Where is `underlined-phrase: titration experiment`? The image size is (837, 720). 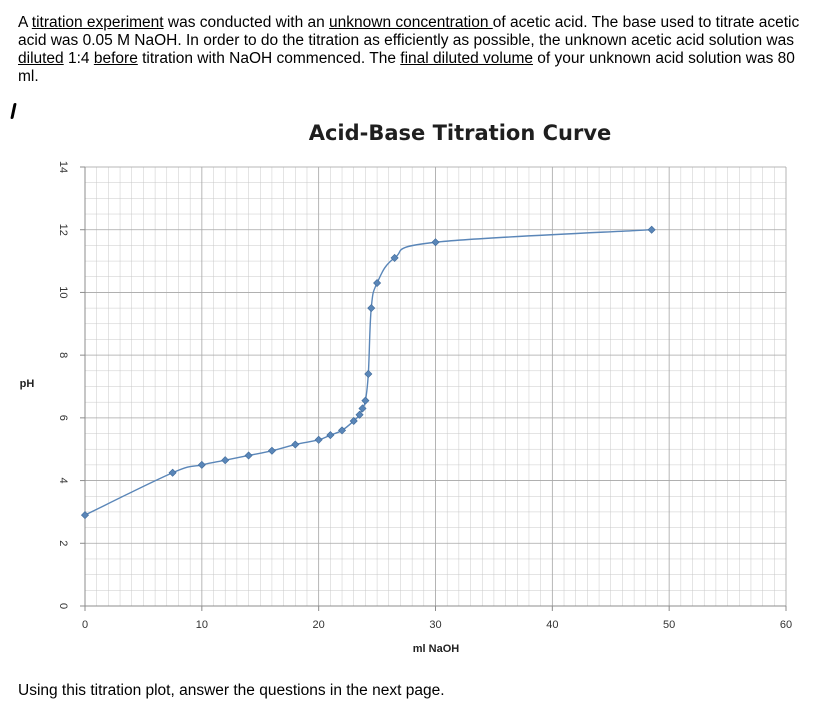
underlined-phrase: titration experiment is located at coordinates (97, 22).